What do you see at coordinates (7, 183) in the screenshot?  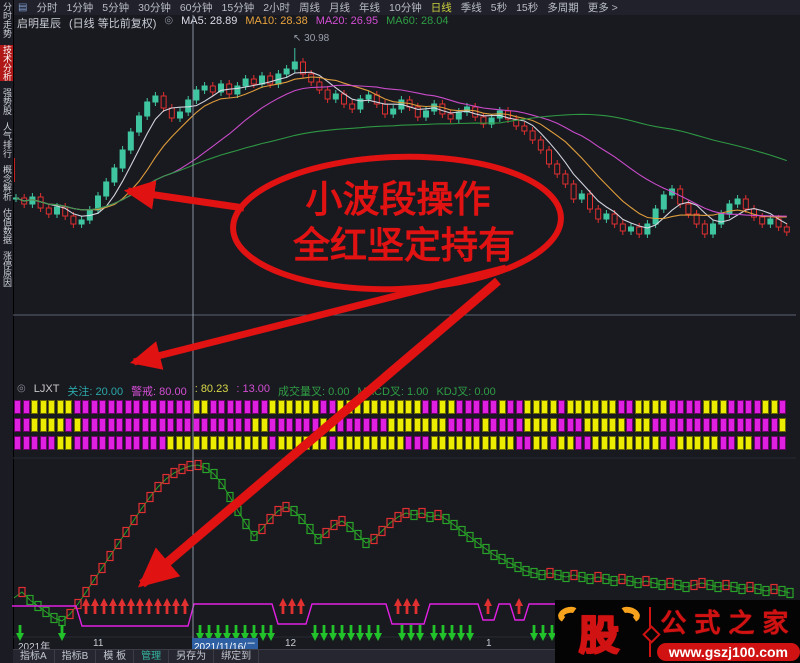 I see `sidebar-item-概念解析: 概念解析` at bounding box center [7, 183].